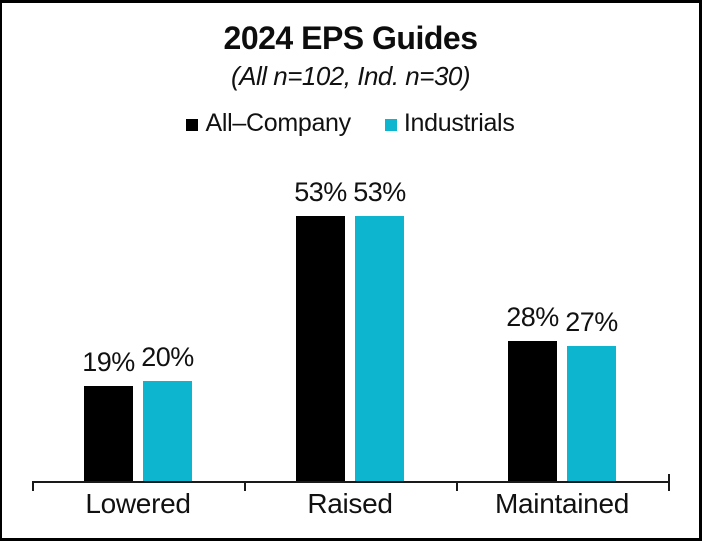 The height and width of the screenshot is (541, 702). What do you see at coordinates (350, 503) in the screenshot?
I see `category-label-raised: Raised` at bounding box center [350, 503].